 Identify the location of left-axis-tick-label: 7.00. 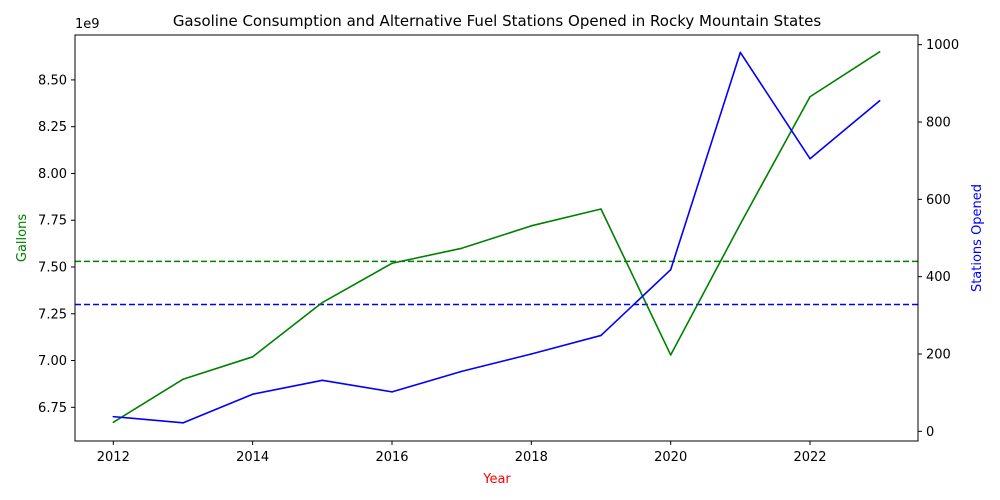
(52, 361).